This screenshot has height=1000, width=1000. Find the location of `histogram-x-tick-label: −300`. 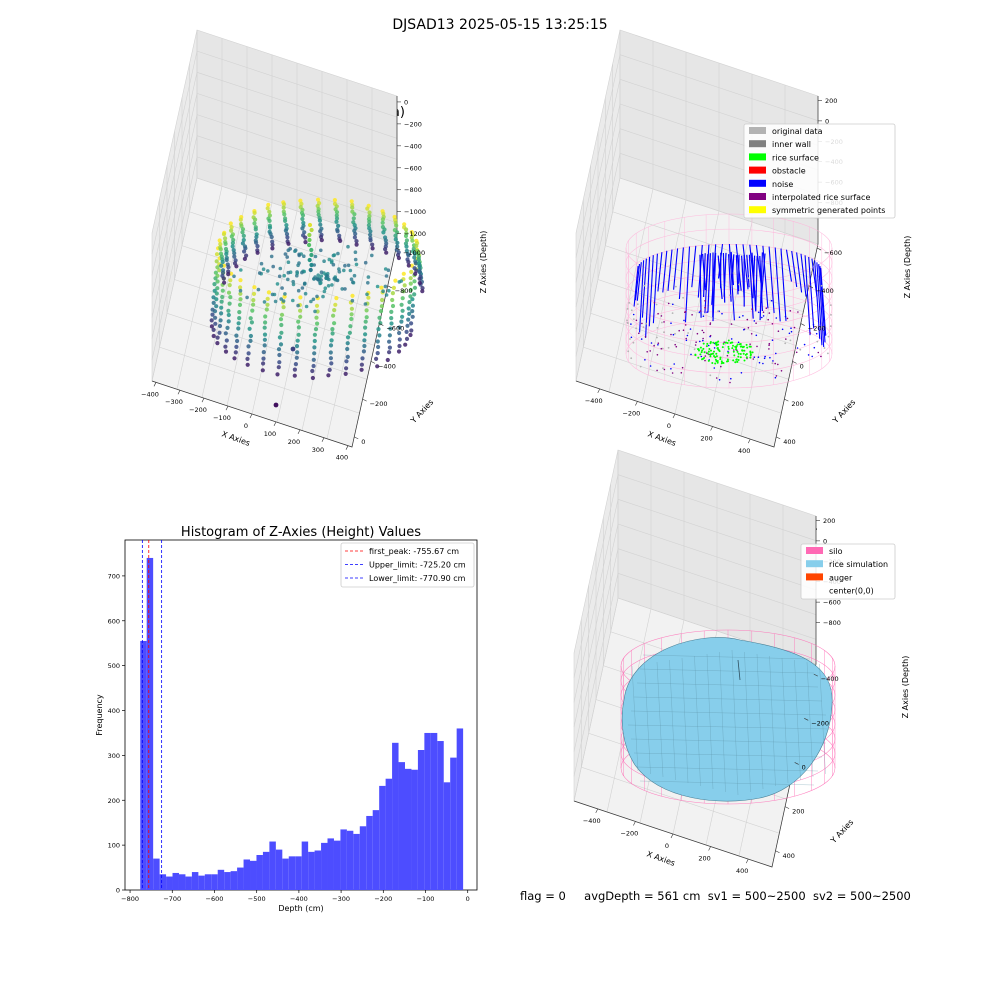

histogram-x-tick-label: −300 is located at coordinates (341, 899).